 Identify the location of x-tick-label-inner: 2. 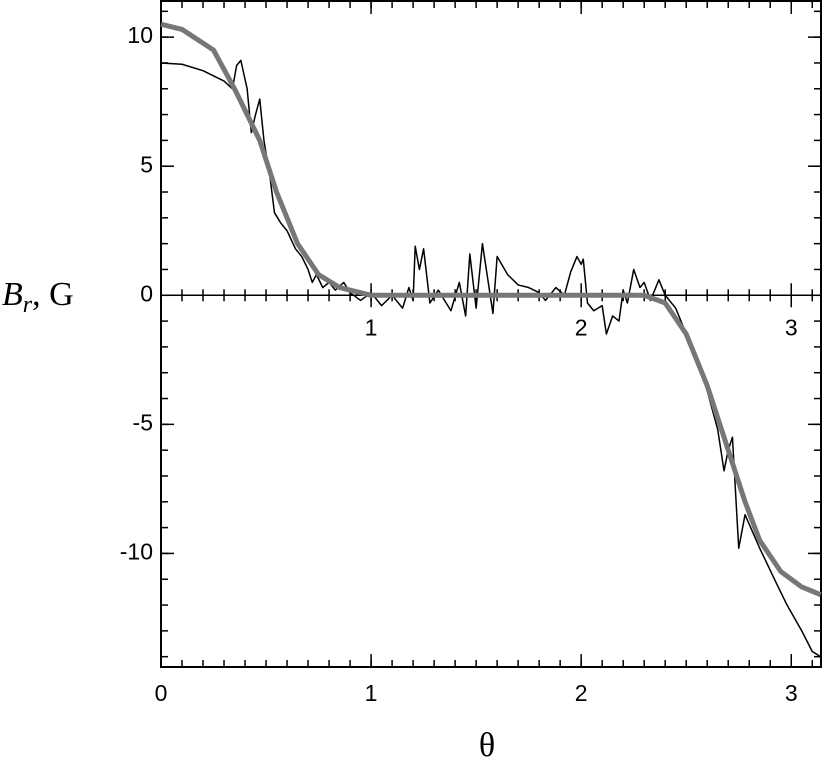
(581, 327).